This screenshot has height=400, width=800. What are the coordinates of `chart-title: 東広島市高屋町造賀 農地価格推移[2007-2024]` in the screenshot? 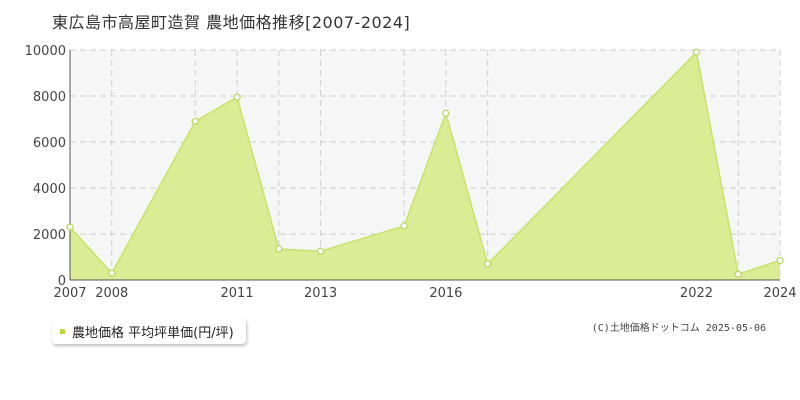 It's located at (231, 22).